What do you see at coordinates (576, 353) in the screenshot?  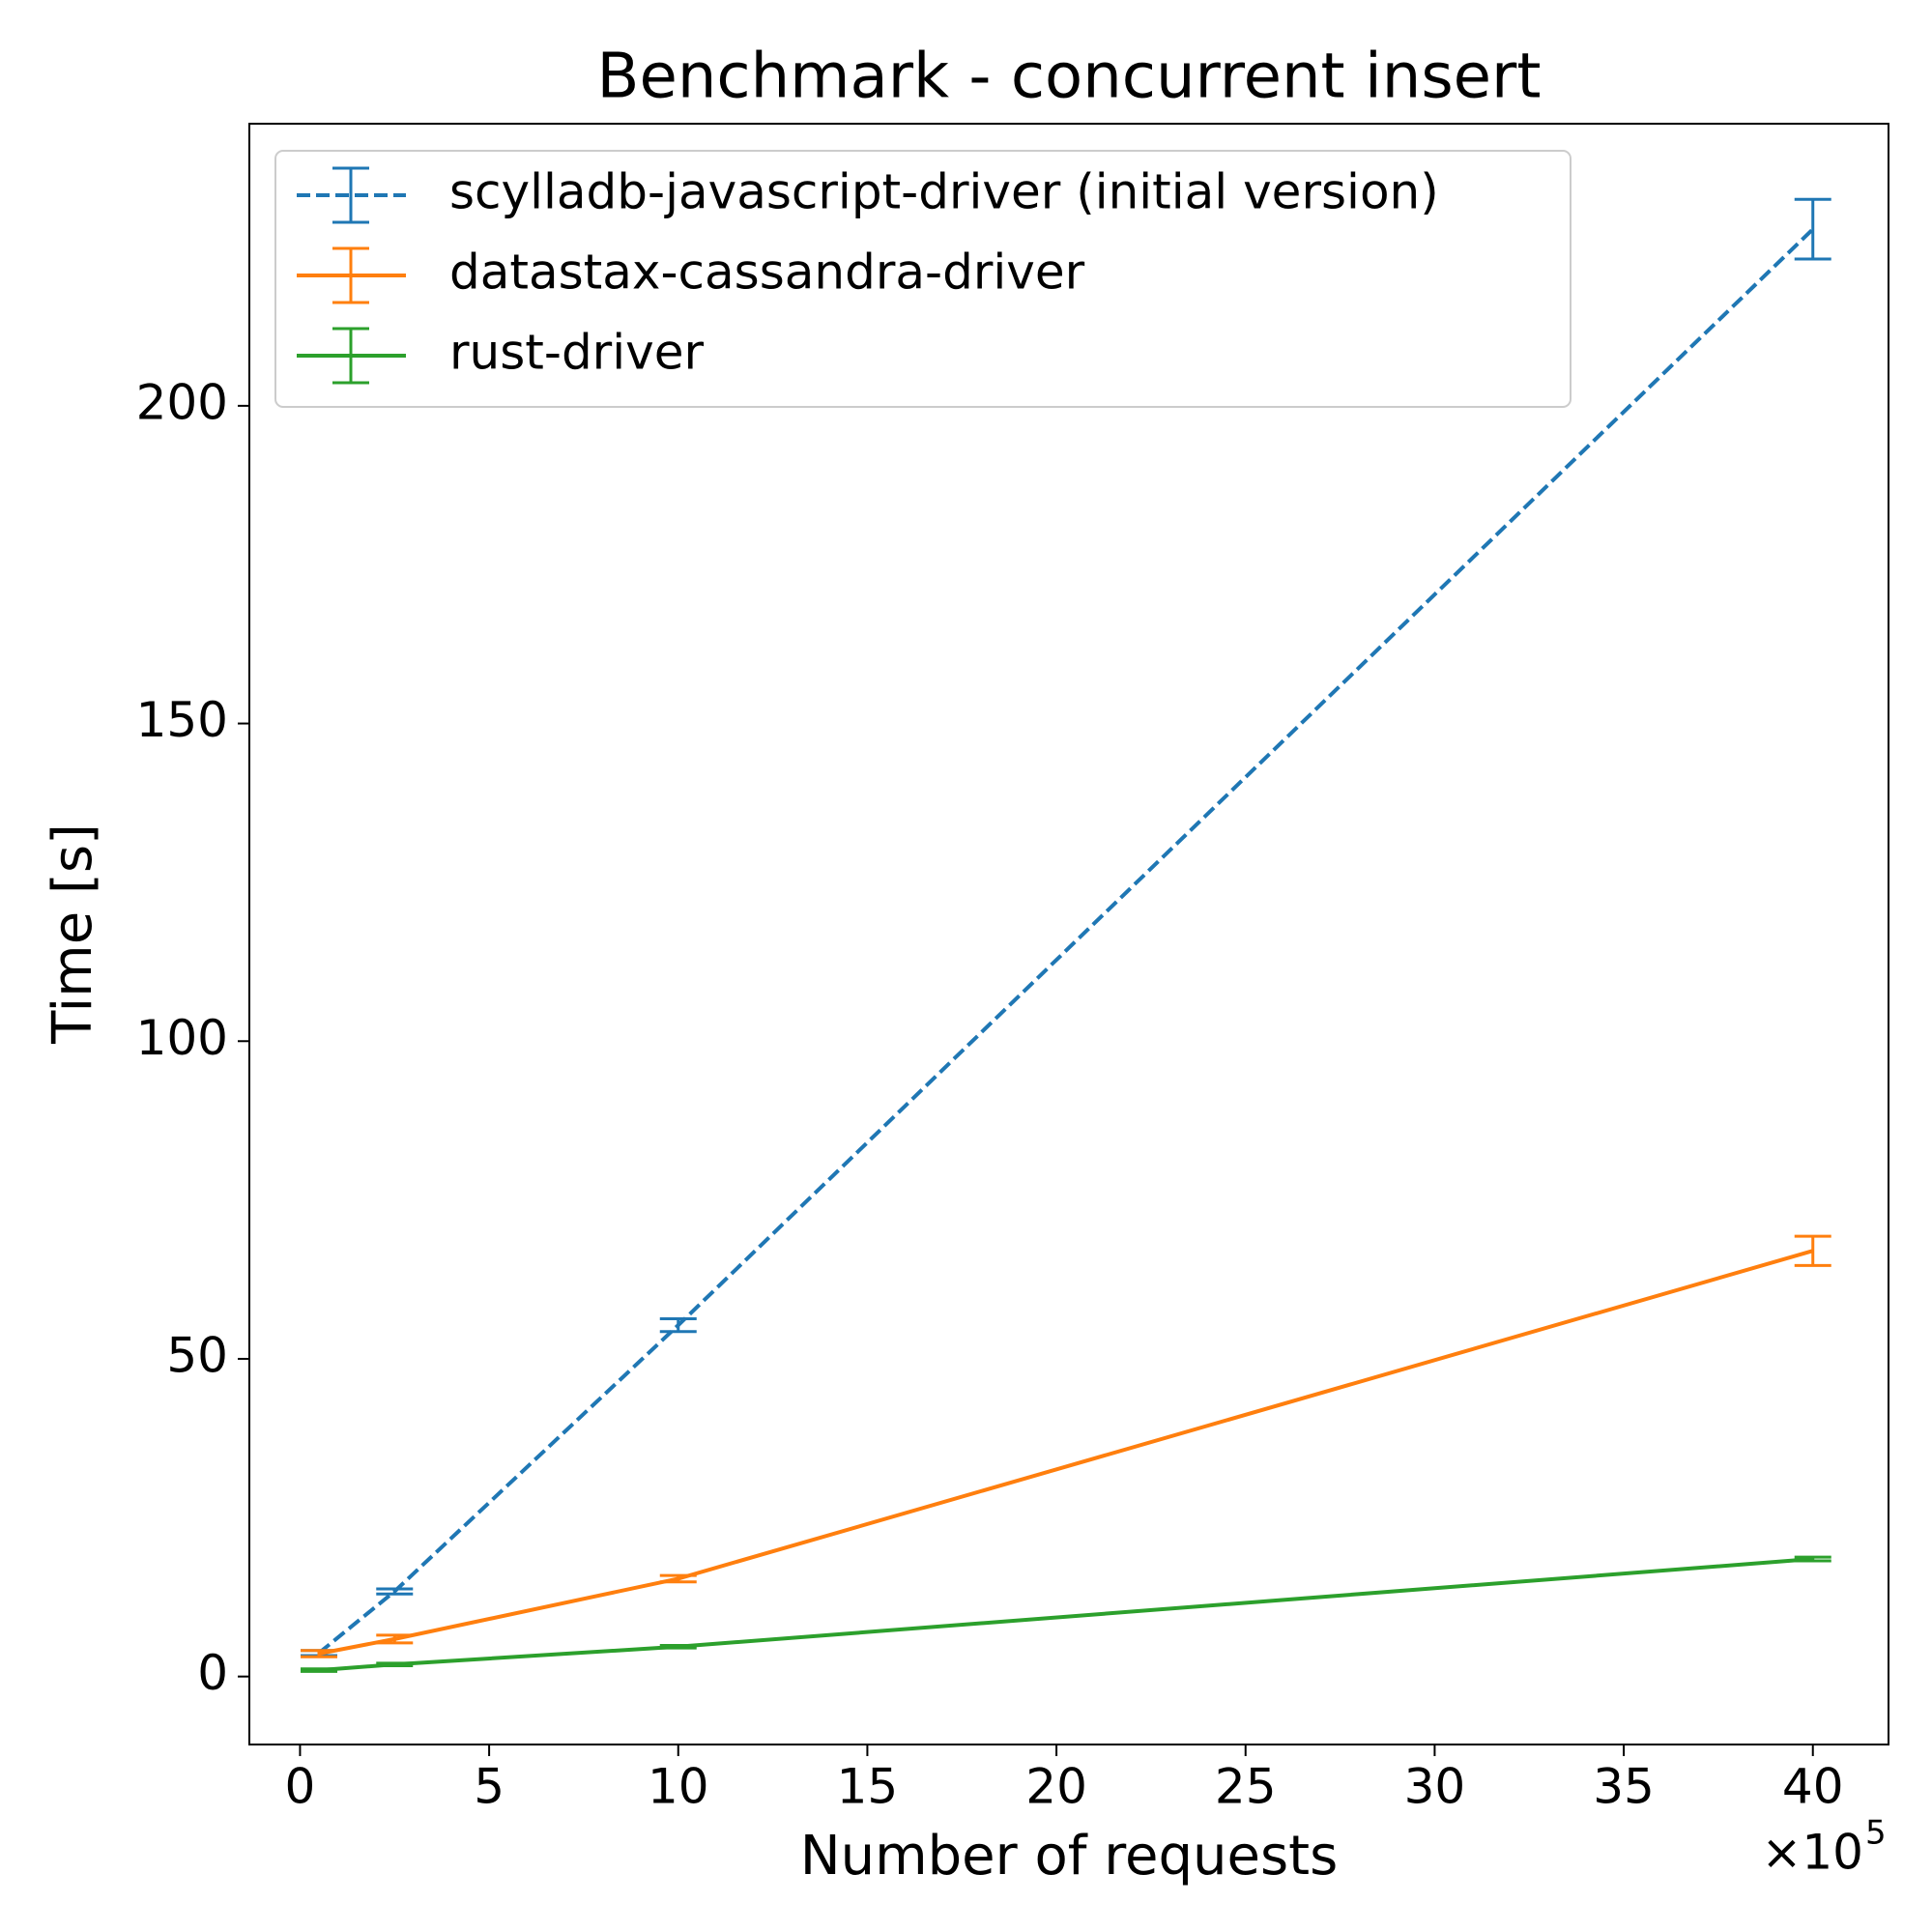 I see `legend-label: rust-driver` at bounding box center [576, 353].